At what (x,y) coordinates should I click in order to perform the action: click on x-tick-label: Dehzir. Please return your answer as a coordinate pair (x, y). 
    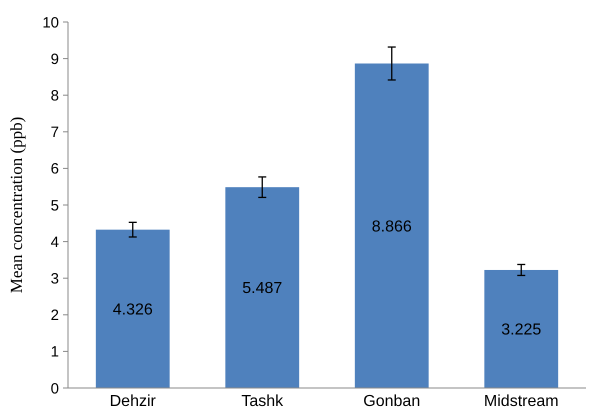
    Looking at the image, I should click on (133, 401).